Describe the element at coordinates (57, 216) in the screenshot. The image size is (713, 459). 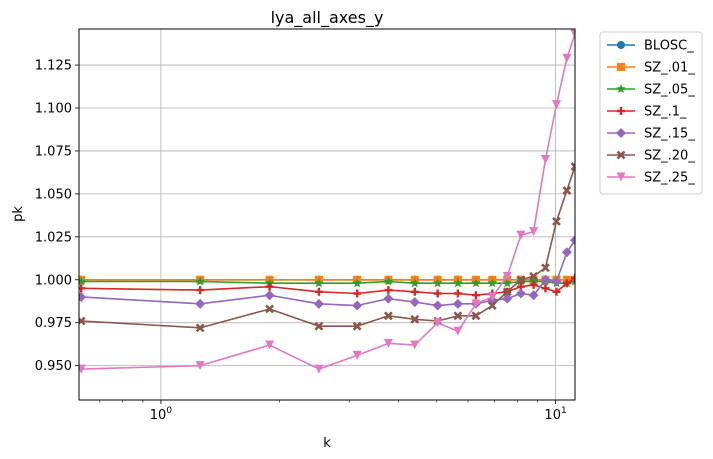
I see `y-axis-ticks: 0.950 0.975 1.000 1.025 1.050 1.075 1.100 1.125` at that location.